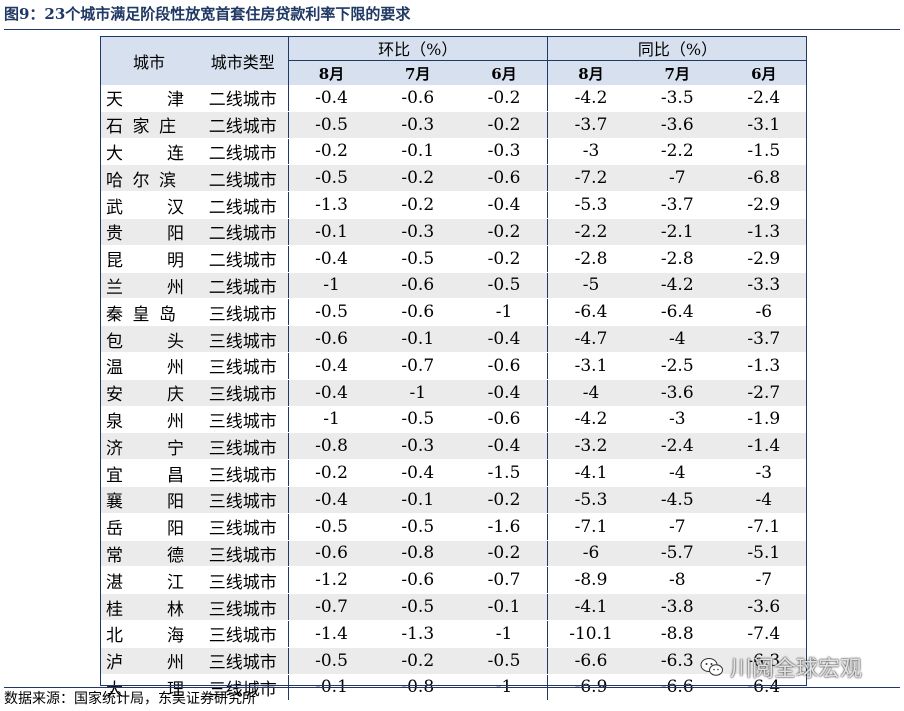 Image resolution: width=904 pixels, height=711 pixels. What do you see at coordinates (764, 152) in the screenshot?
I see `yoy-value-cell: -1.5` at bounding box center [764, 152].